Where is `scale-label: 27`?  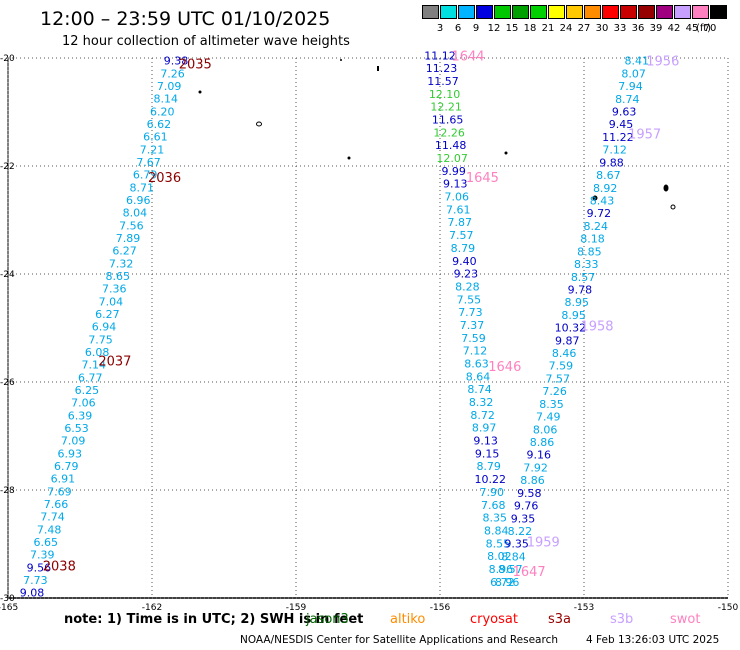 scale-label: 27 is located at coordinates (584, 28).